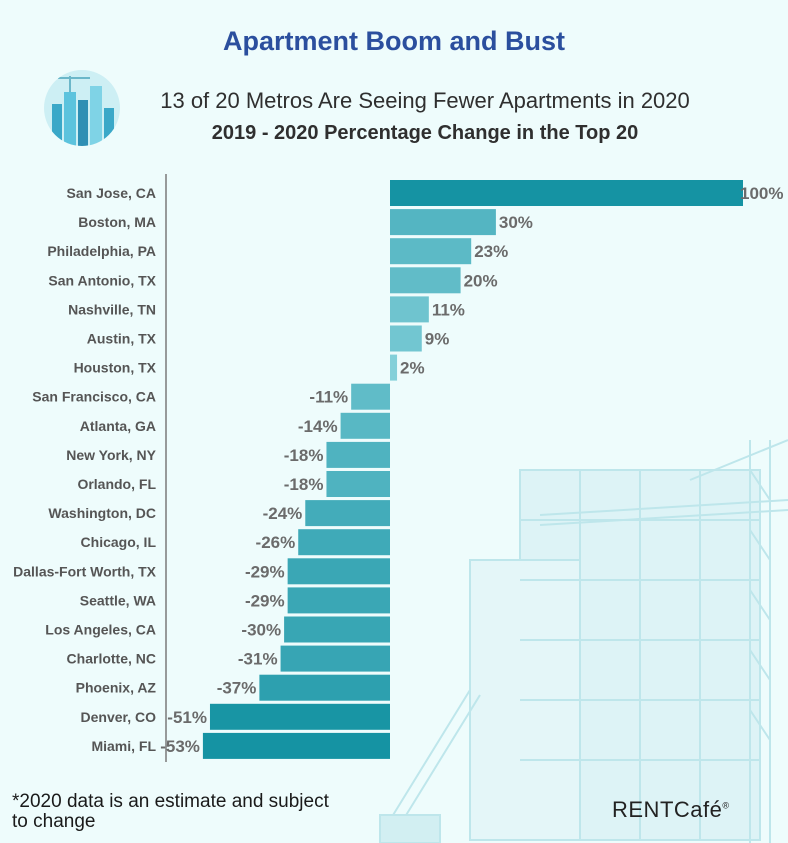 This screenshot has width=788, height=843. I want to click on category-label-3: San Antonio, TX, so click(102, 280).